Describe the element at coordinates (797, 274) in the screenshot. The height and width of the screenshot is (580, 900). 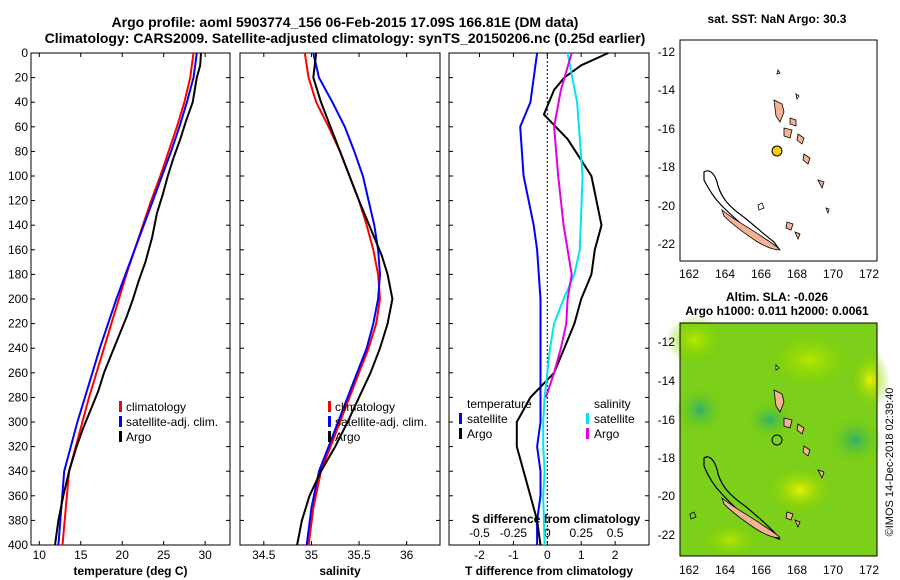
I see `sst-map-x-tick: 168` at that location.